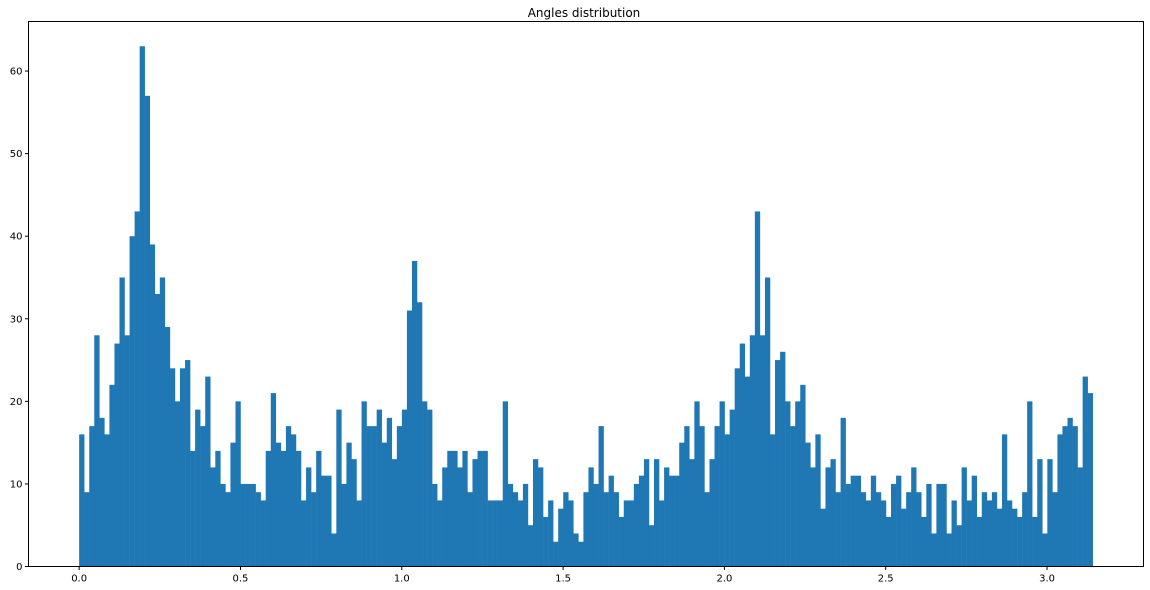  What do you see at coordinates (584, 13) in the screenshot?
I see `chart-title: Angles distribution` at bounding box center [584, 13].